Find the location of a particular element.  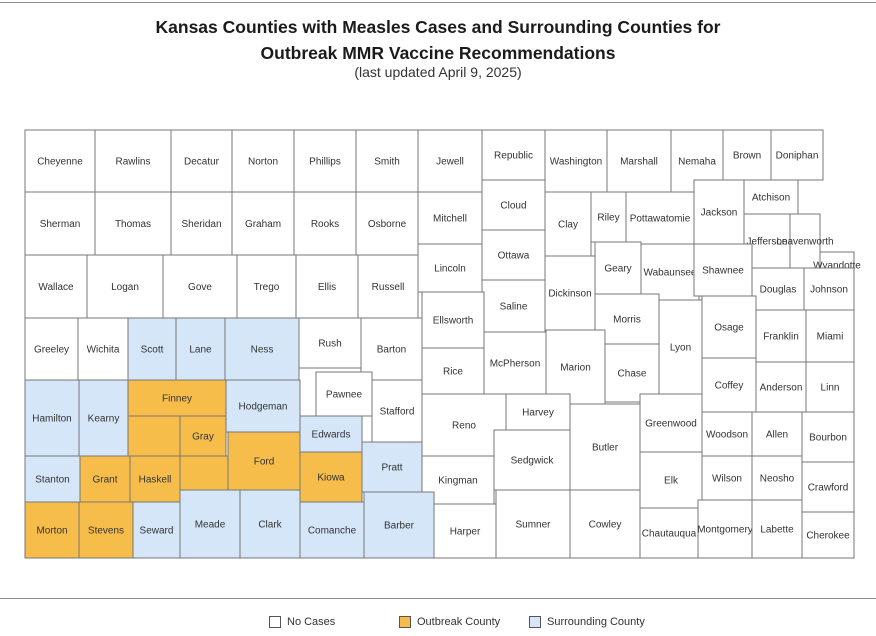

county-label: Cowley is located at coordinates (605, 525).